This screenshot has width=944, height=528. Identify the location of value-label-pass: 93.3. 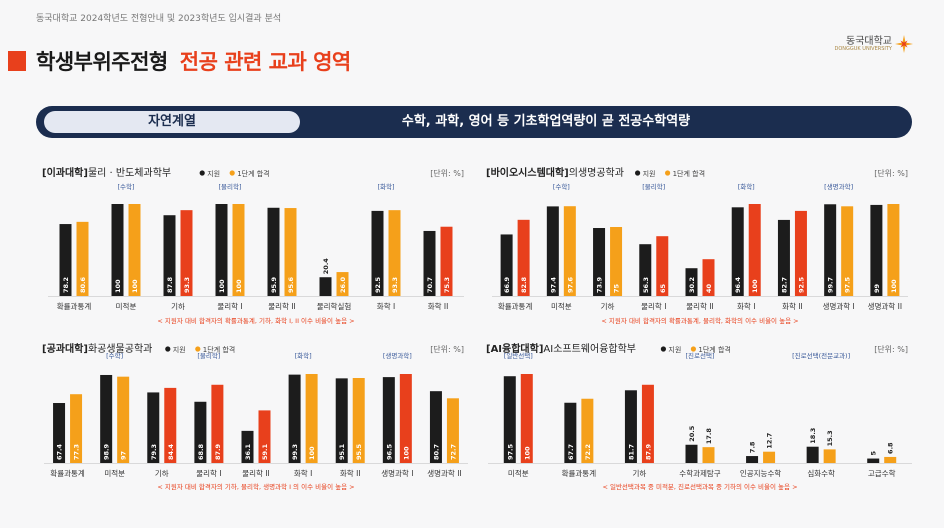
(395, 285).